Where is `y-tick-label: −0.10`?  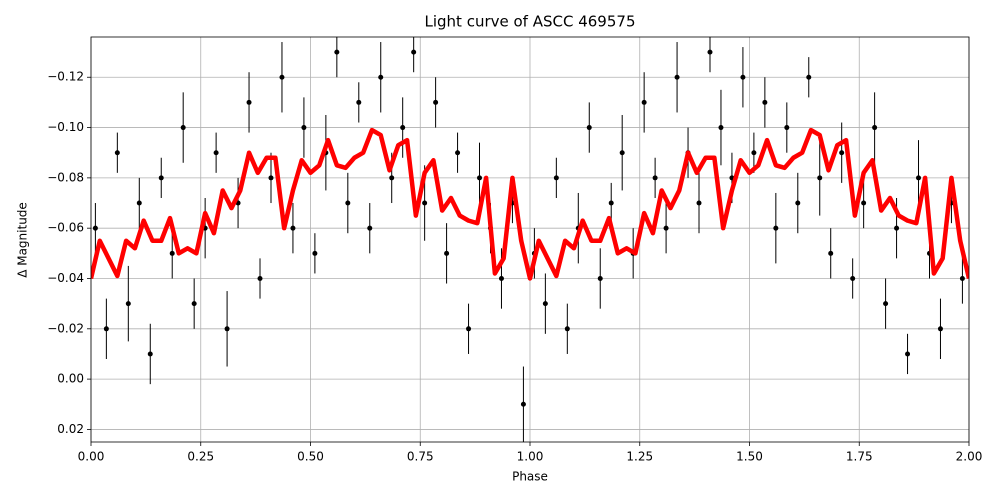 y-tick-label: −0.10 is located at coordinates (65, 127).